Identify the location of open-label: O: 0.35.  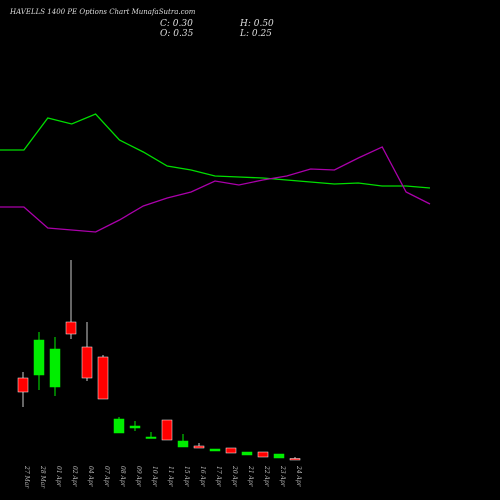
(177, 34).